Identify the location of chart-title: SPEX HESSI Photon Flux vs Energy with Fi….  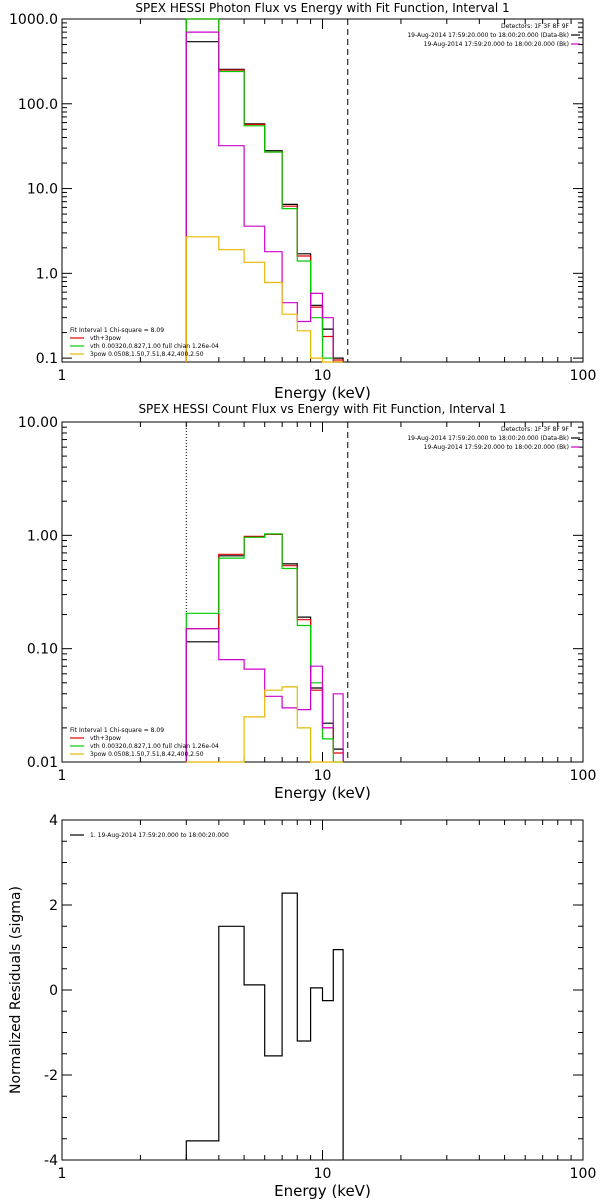
(322, 8).